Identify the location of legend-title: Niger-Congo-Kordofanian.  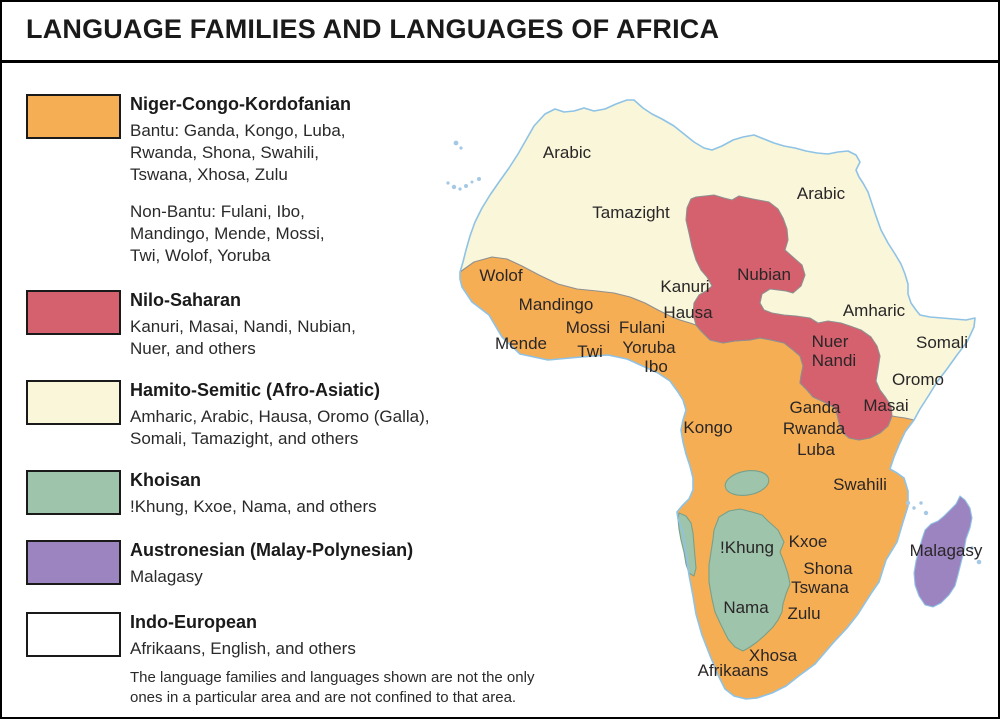
(240, 104).